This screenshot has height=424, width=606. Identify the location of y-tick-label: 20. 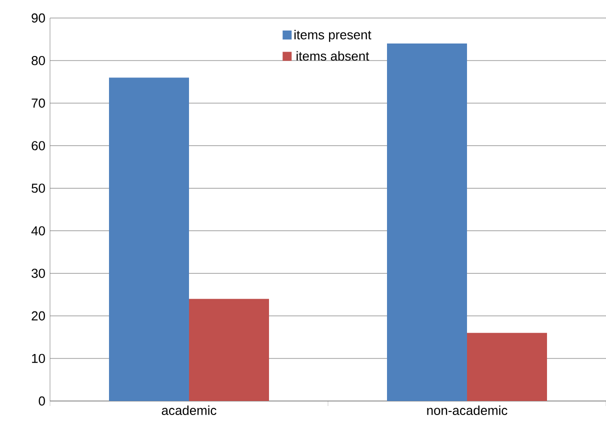
(38, 315).